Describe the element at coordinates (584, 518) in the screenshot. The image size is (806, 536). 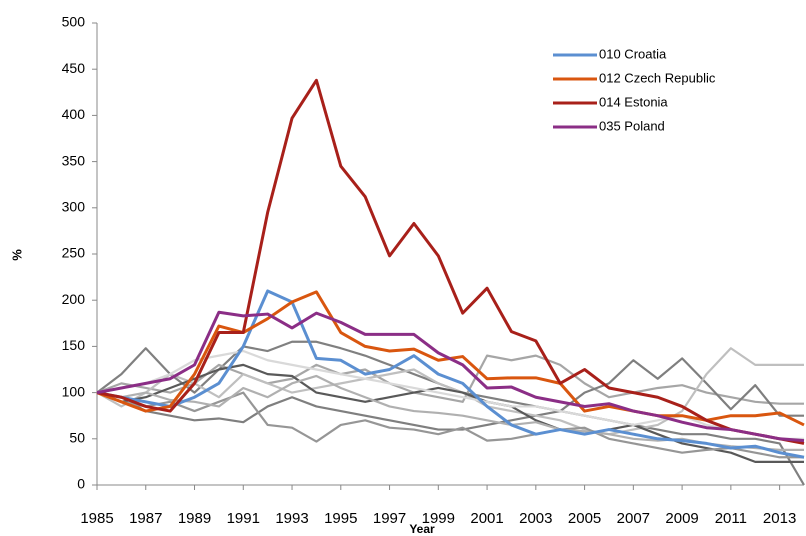
I see `x-tick-label: 2005` at that location.